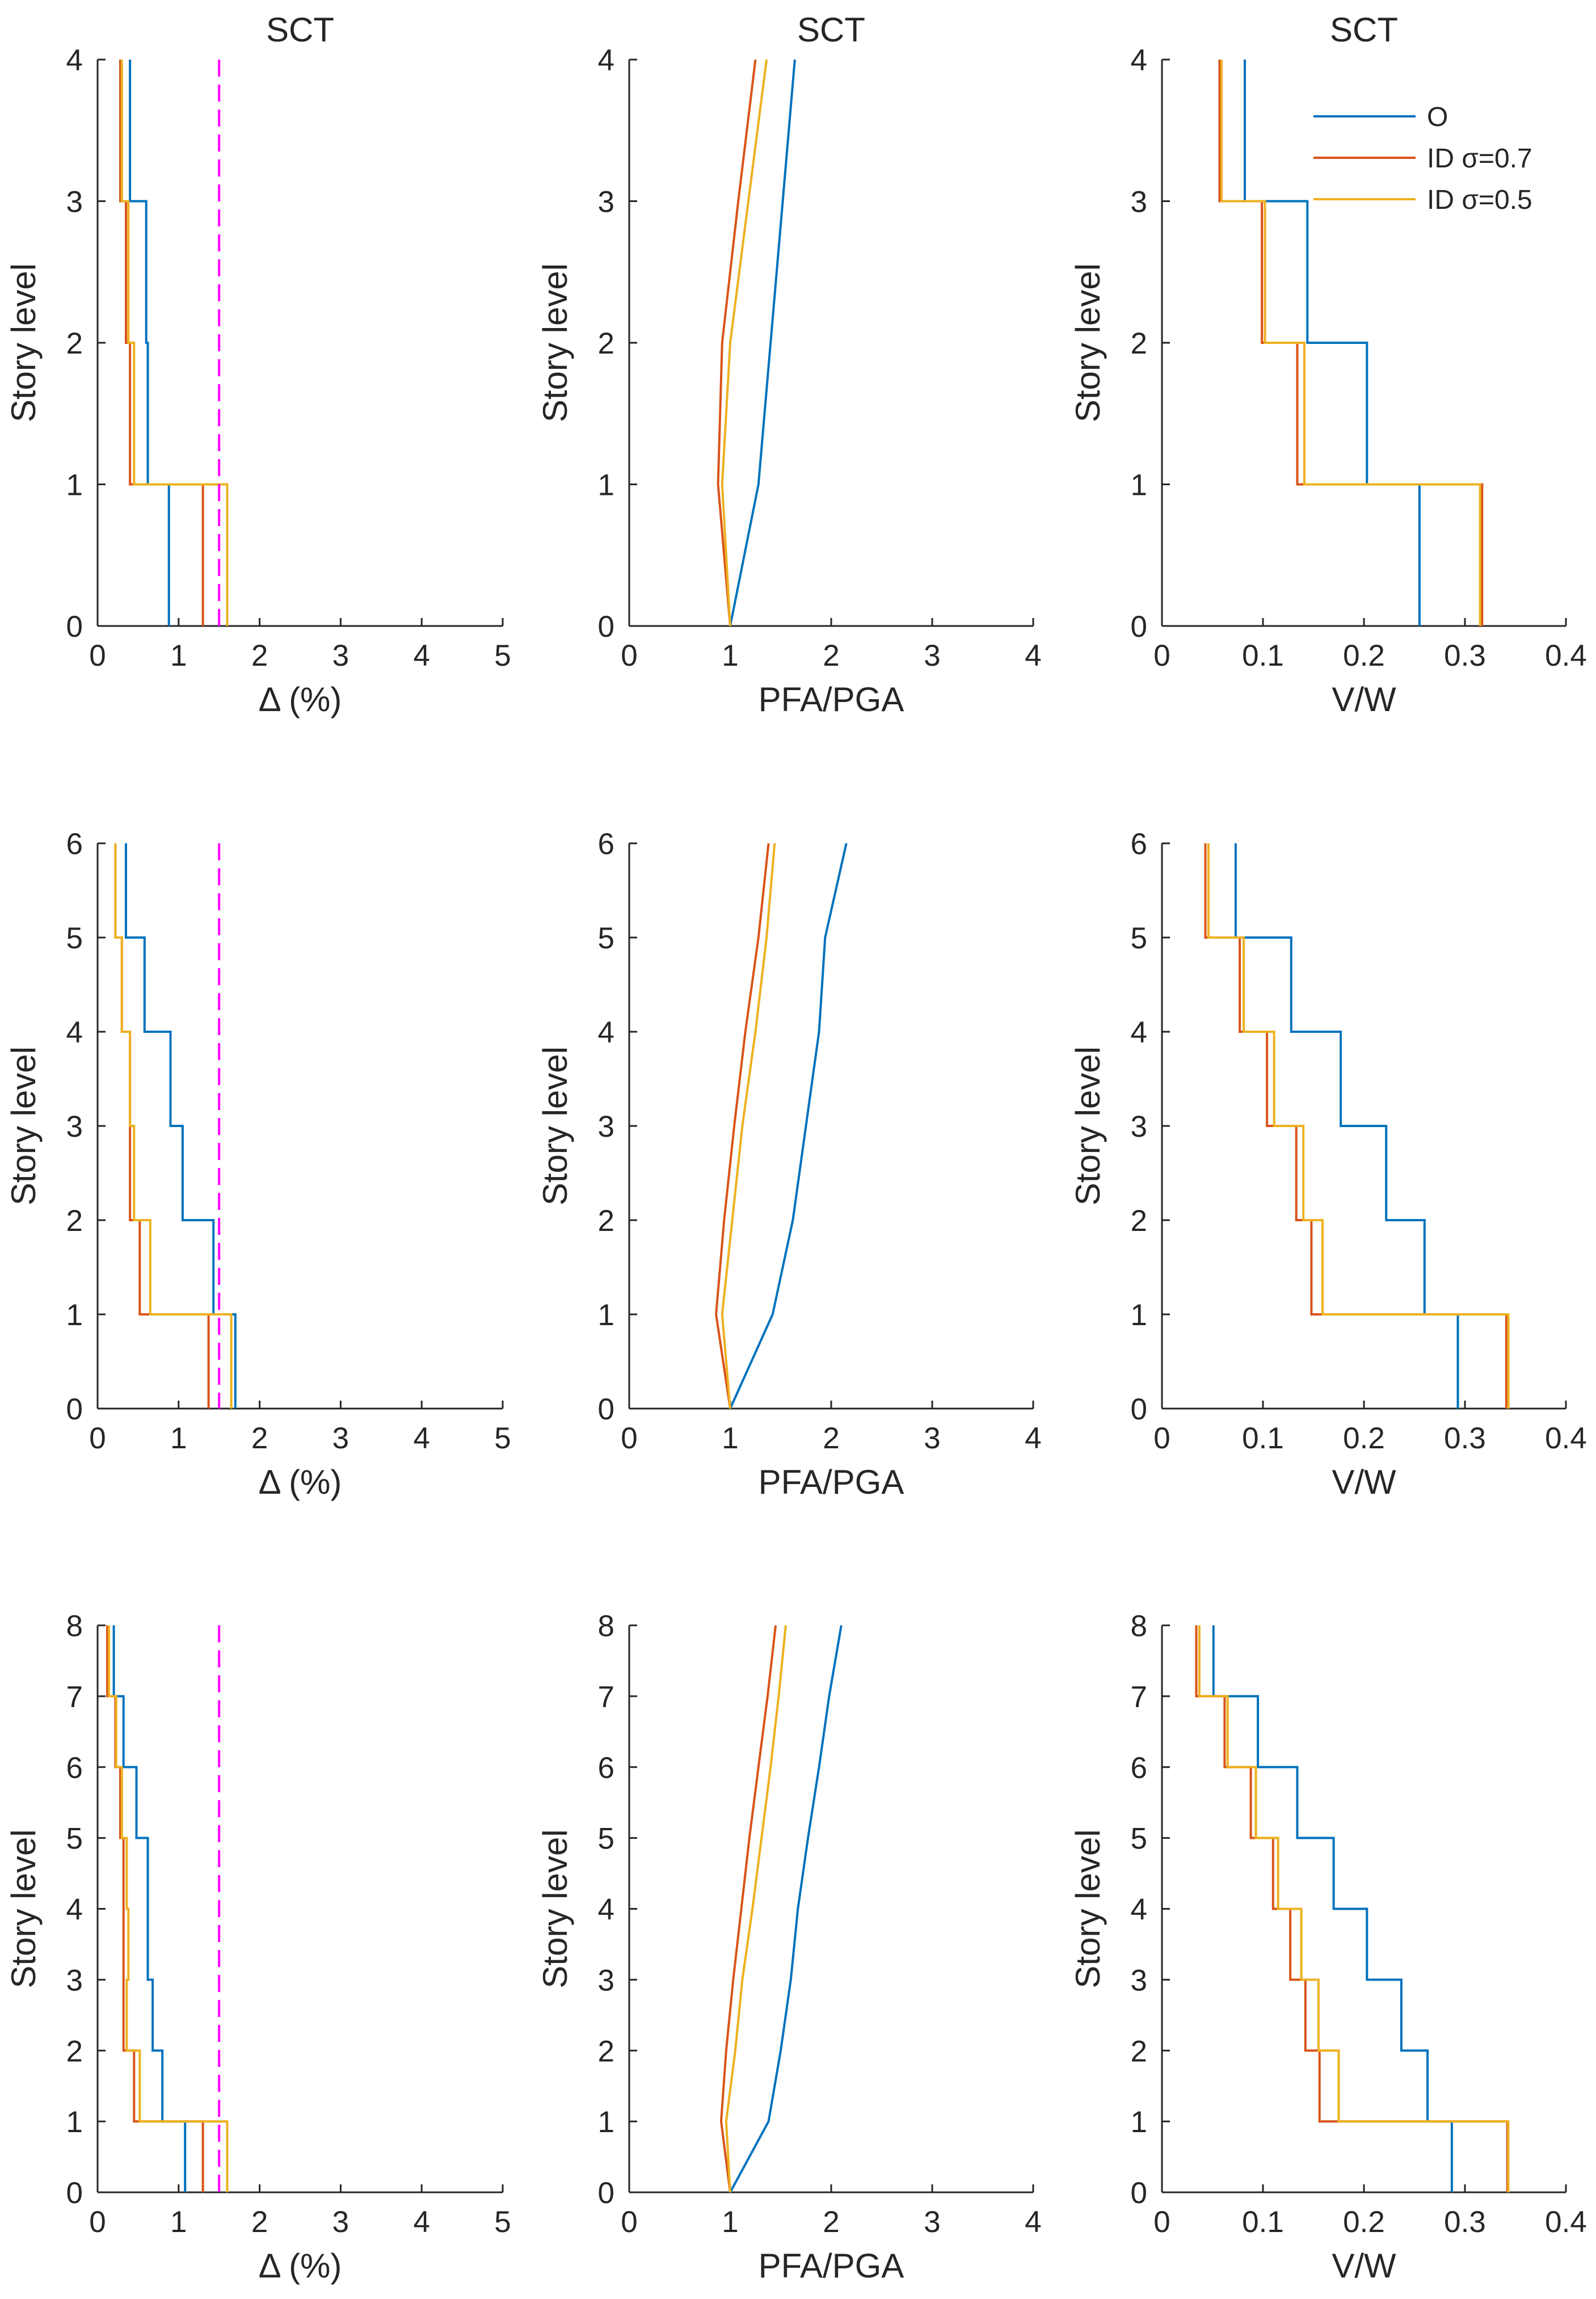 This screenshot has width=1596, height=2299. I want to click on x-axis-label: PFA/PGA, so click(831, 1482).